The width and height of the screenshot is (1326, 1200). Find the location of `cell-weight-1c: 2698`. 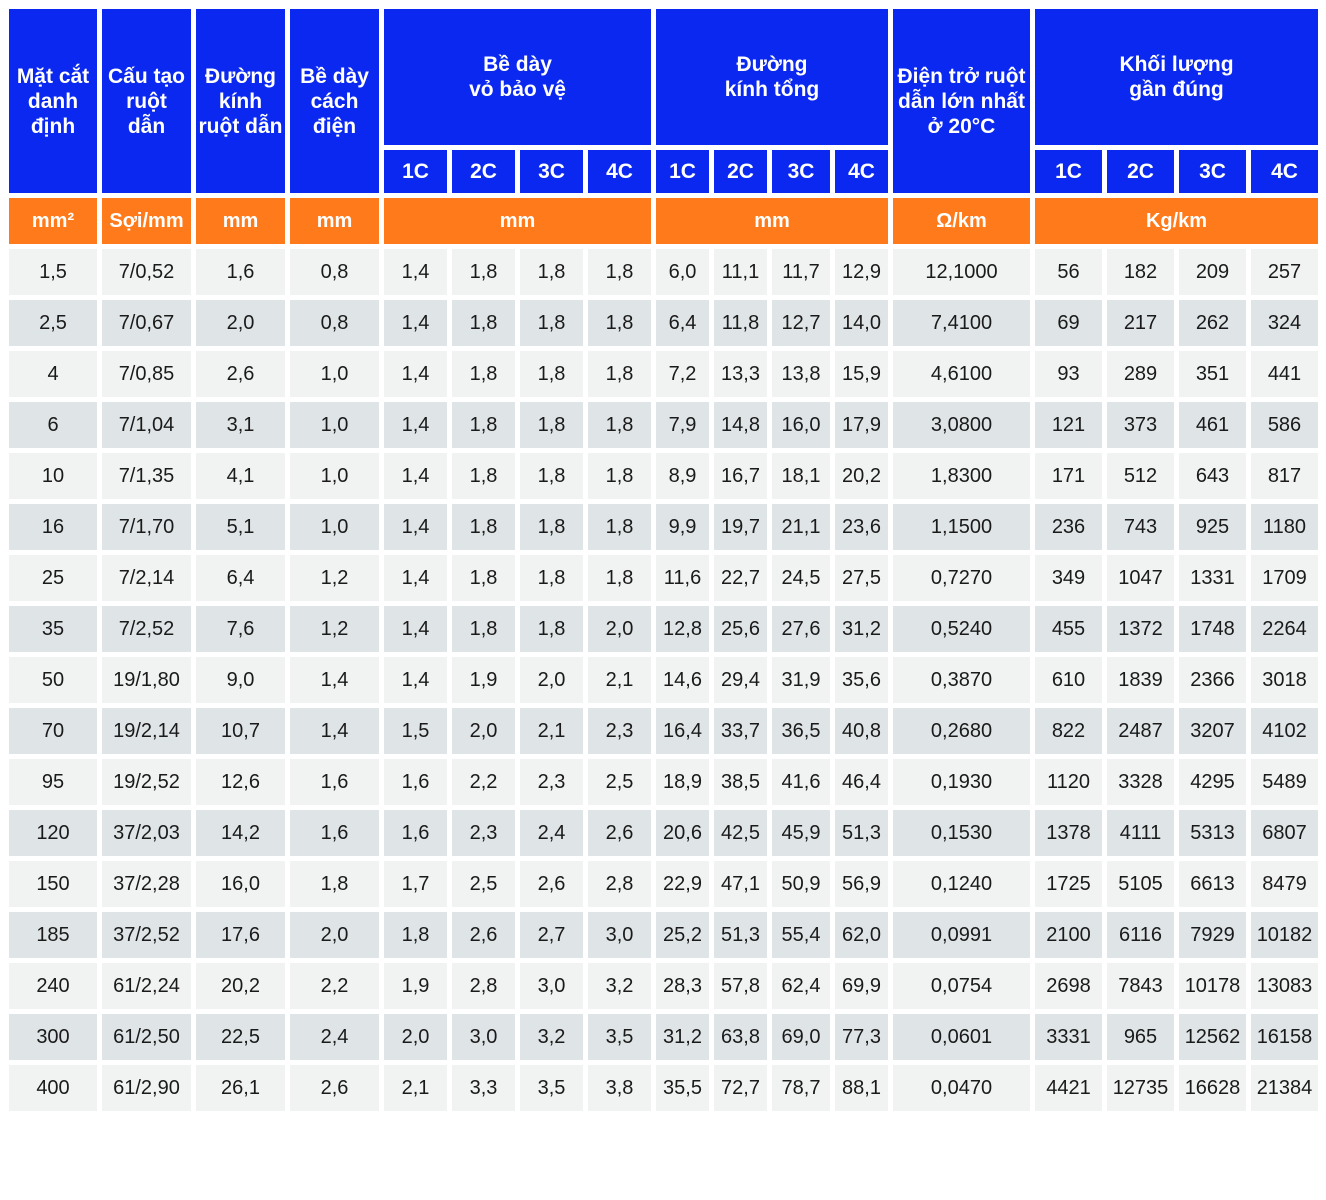

cell-weight-1c: 2698 is located at coordinates (1068, 986).